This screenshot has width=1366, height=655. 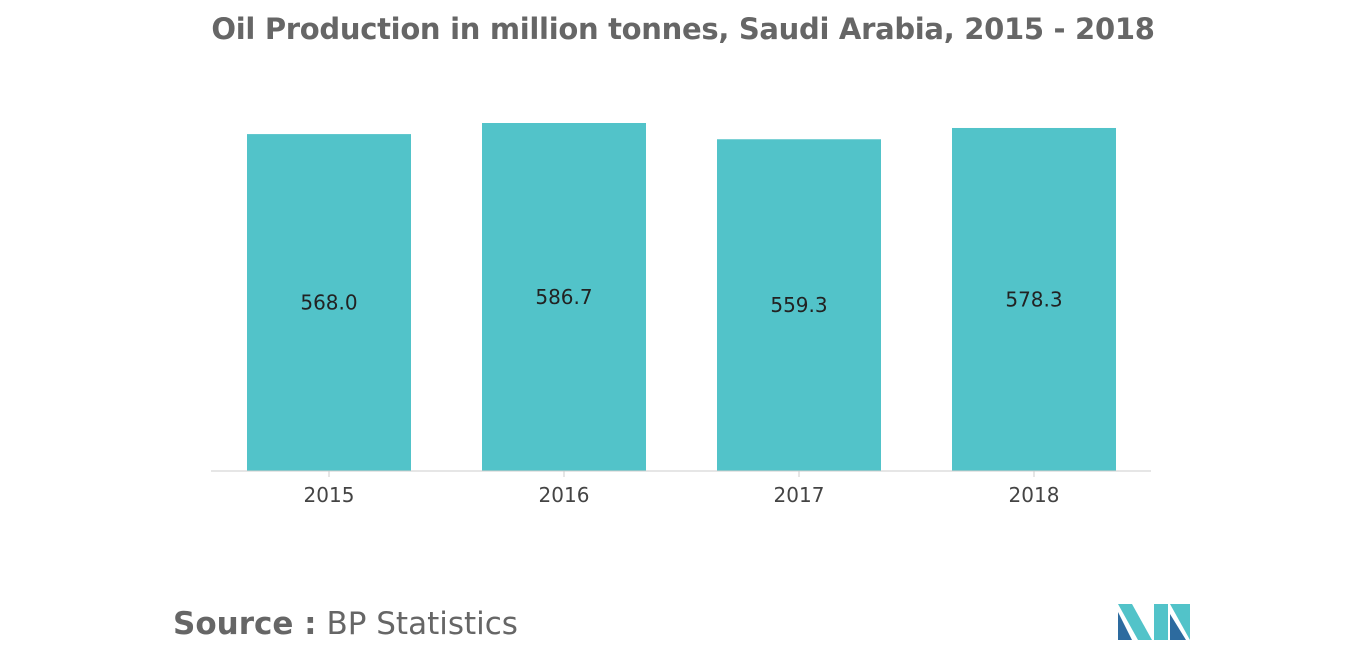 I want to click on mordor-intelligence-logo-icon, so click(x=1154, y=622).